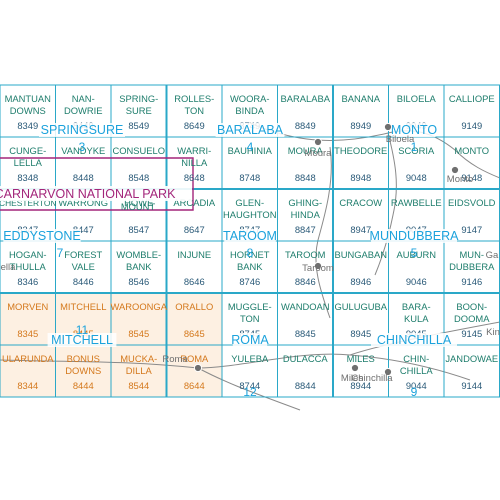 The image size is (500, 500). What do you see at coordinates (83, 164) in the screenshot?
I see `map-sheet-8448: VANDYKE 8448` at bounding box center [83, 164].